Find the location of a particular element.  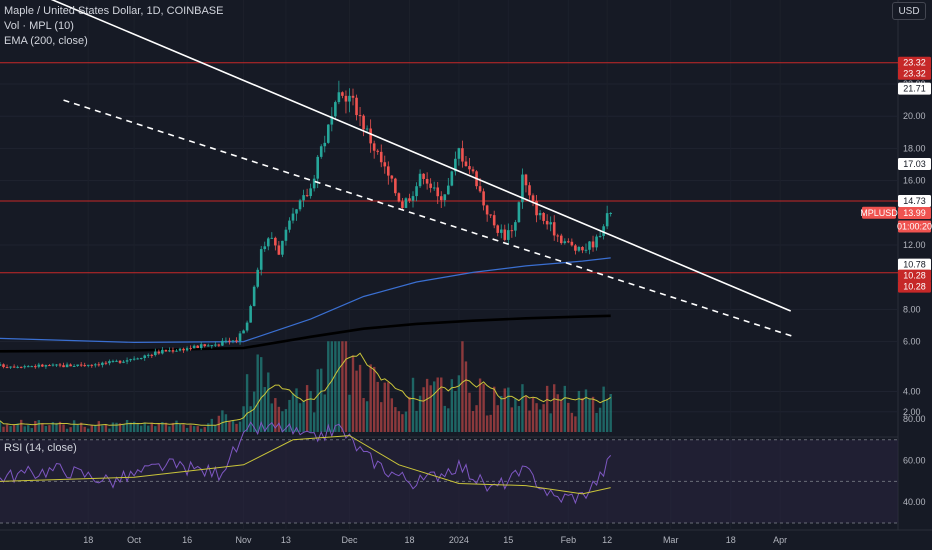

rsi-line is located at coordinates (306, 463).